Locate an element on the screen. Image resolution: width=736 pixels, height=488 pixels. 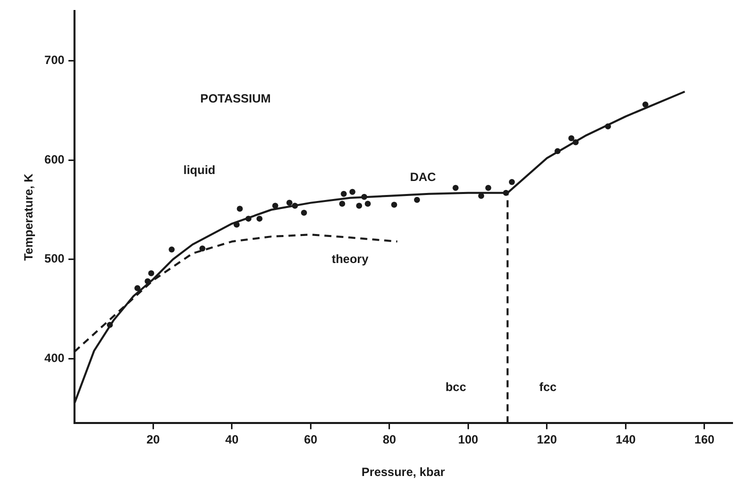
y-tick-label: 400 is located at coordinates (54, 357).